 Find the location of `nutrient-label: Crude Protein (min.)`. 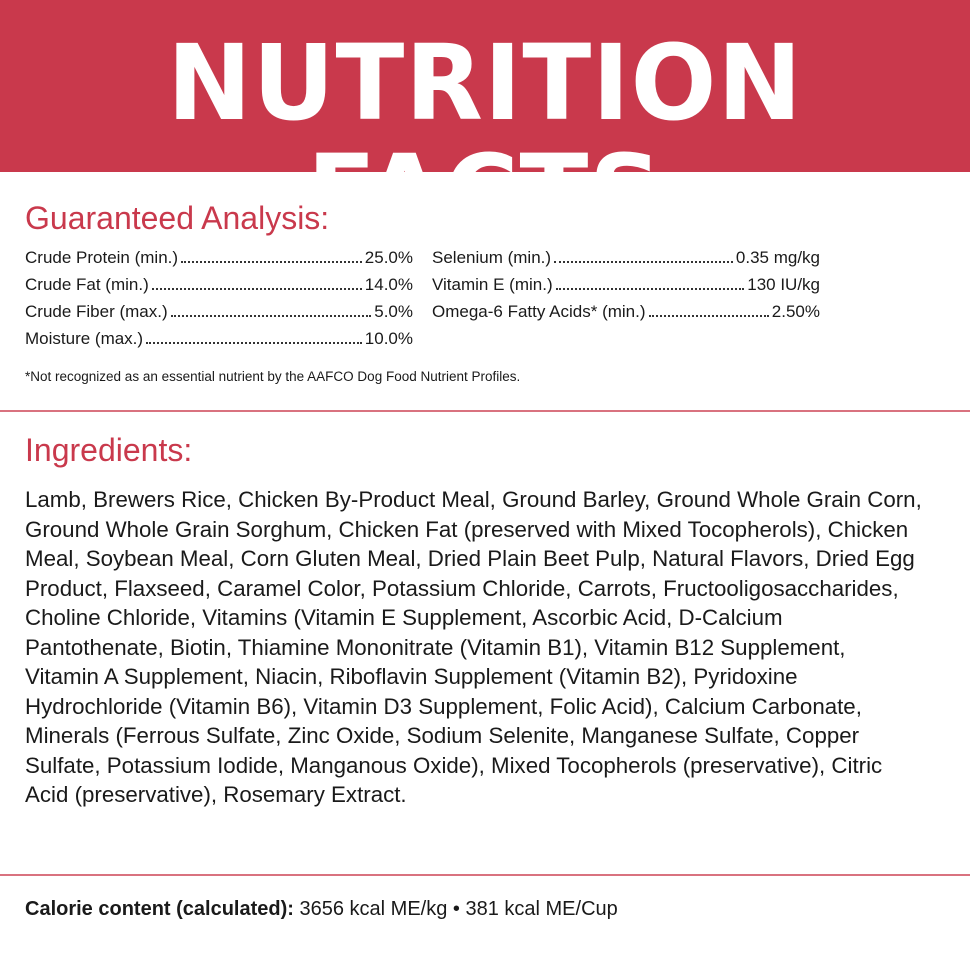

nutrient-label: Crude Protein (min.) is located at coordinates (102, 257).